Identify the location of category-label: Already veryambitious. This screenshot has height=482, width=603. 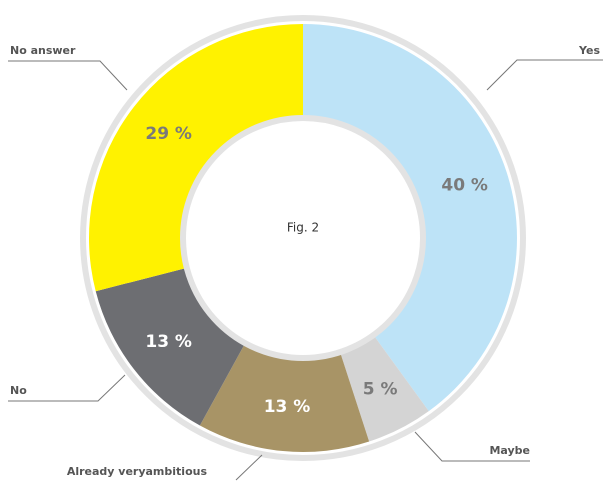
(137, 471).